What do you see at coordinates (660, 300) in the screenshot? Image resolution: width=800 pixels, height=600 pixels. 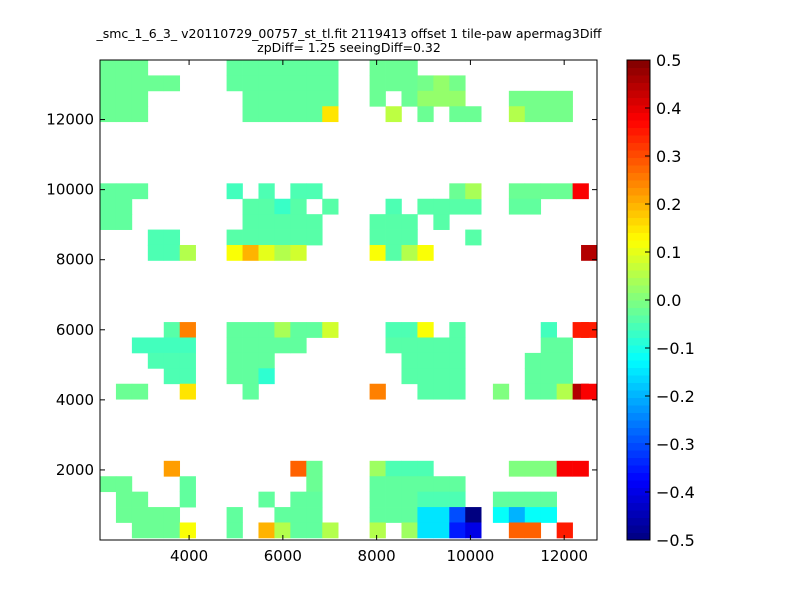 I see `colorbar: 0.5 0.4 0.3 0.2 0.1 0.0 −0.1 −0.2 −0.3 −0.4 −0.5` at bounding box center [660, 300].